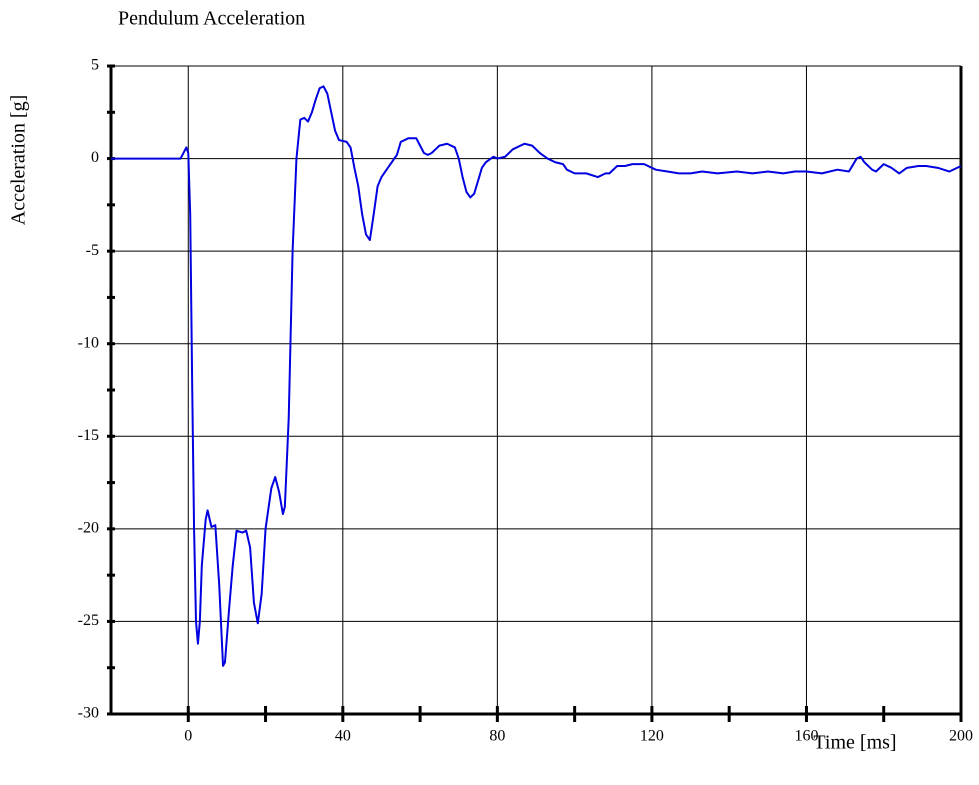 The height and width of the screenshot is (785, 979). I want to click on x-tick-label: 0, so click(188, 736).